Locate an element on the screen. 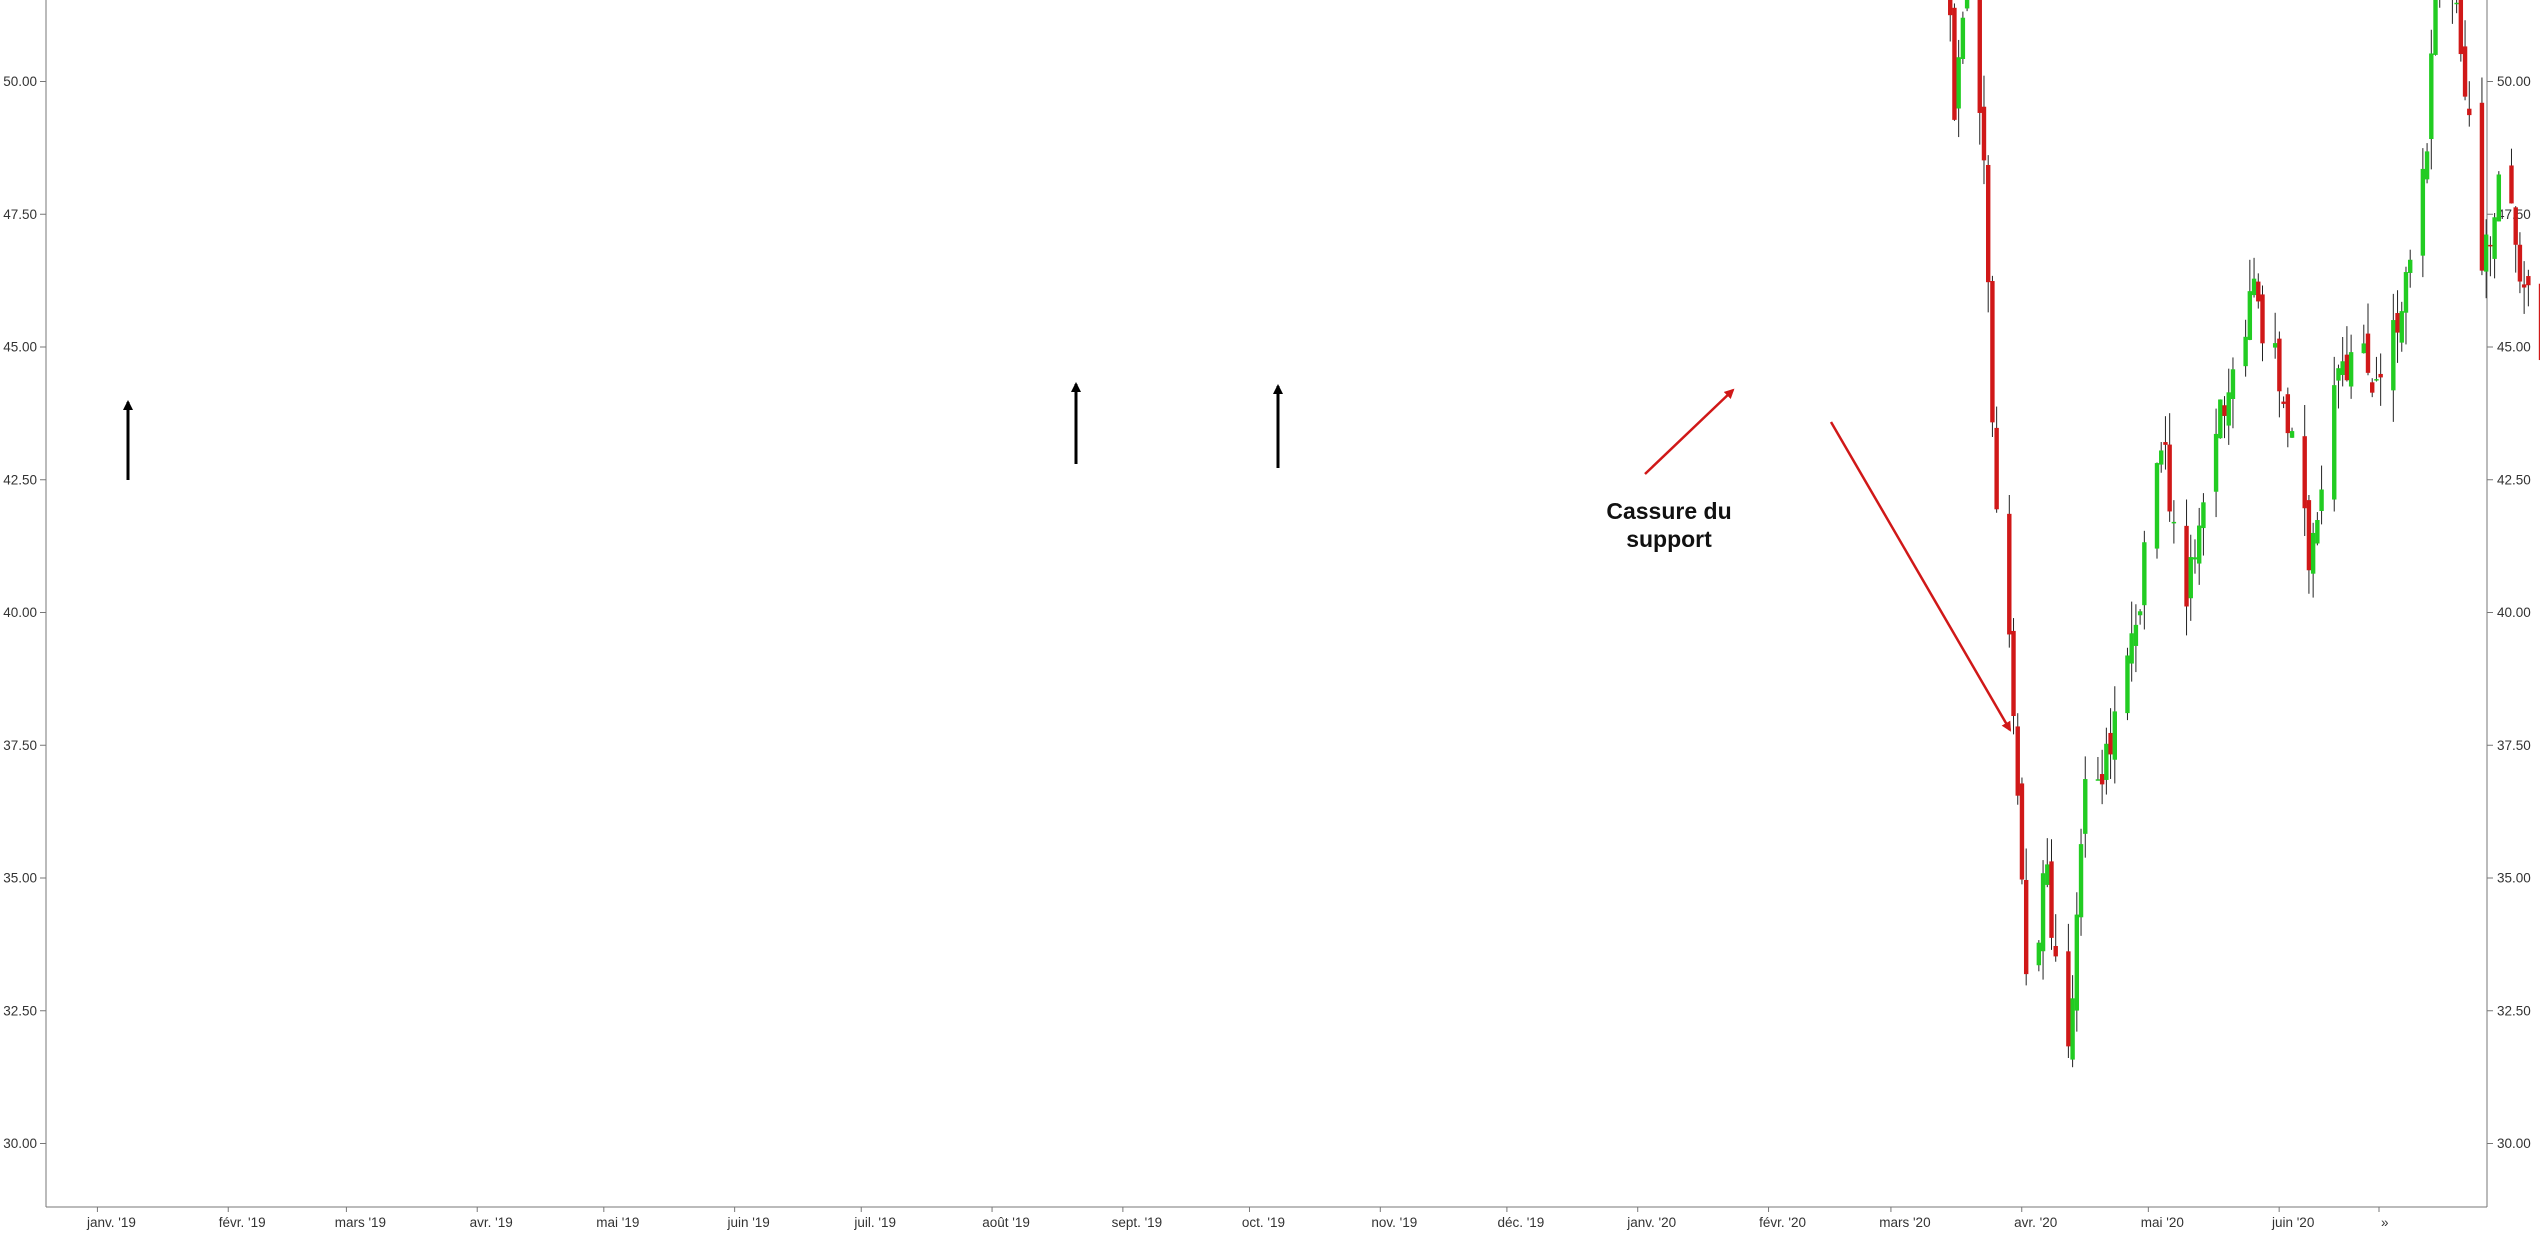  trend-arrow is located at coordinates (1920, 576).